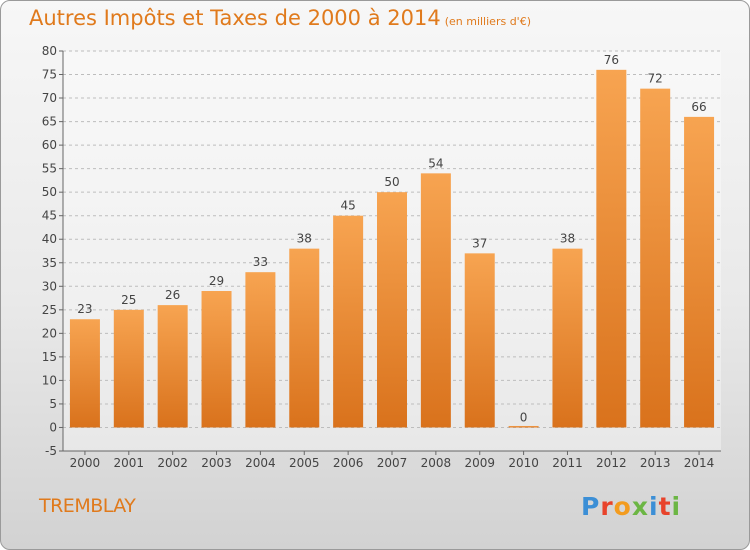 This screenshot has height=550, width=750. I want to click on y-tick-label: 50, so click(49, 192).